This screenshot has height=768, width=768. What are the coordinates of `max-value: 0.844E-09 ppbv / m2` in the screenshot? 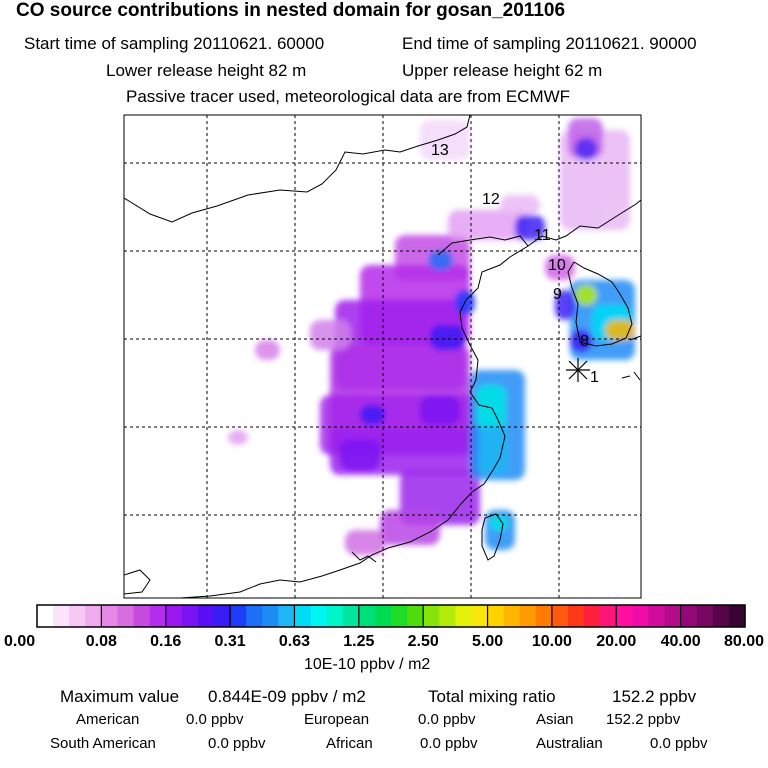 It's located at (287, 696).